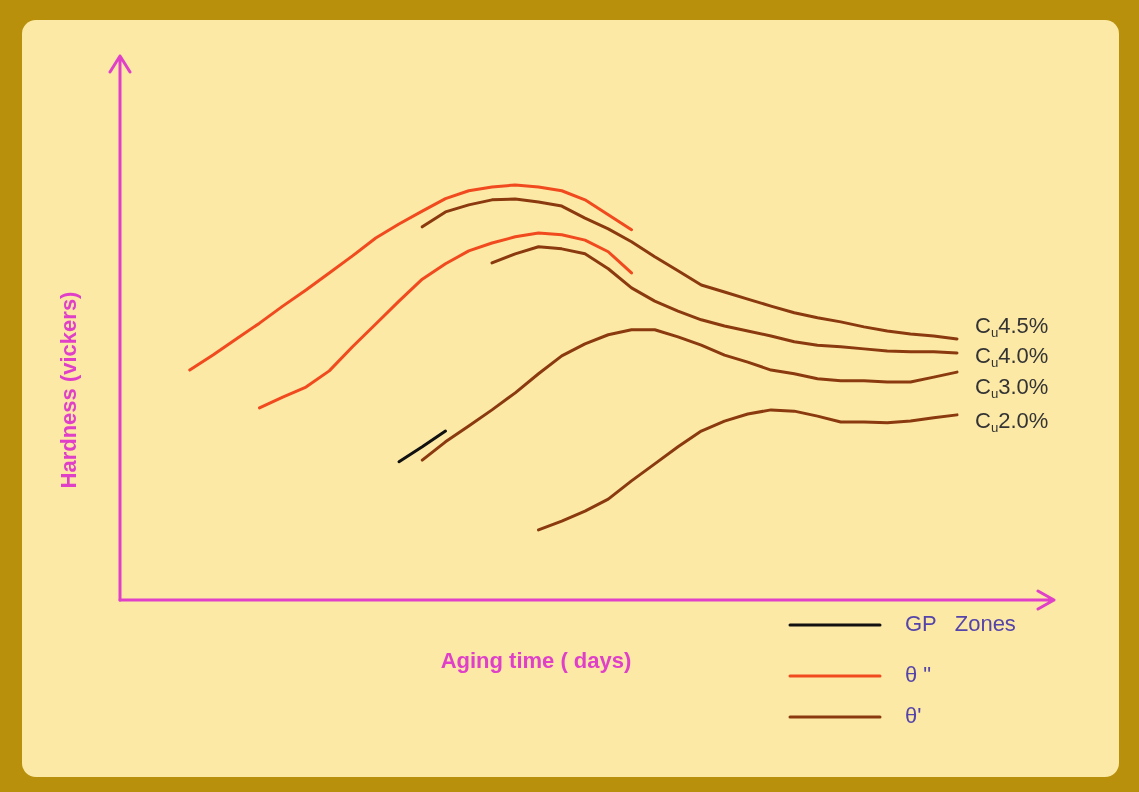  I want to click on x-axis-title: Aging time ( days), so click(536, 661).